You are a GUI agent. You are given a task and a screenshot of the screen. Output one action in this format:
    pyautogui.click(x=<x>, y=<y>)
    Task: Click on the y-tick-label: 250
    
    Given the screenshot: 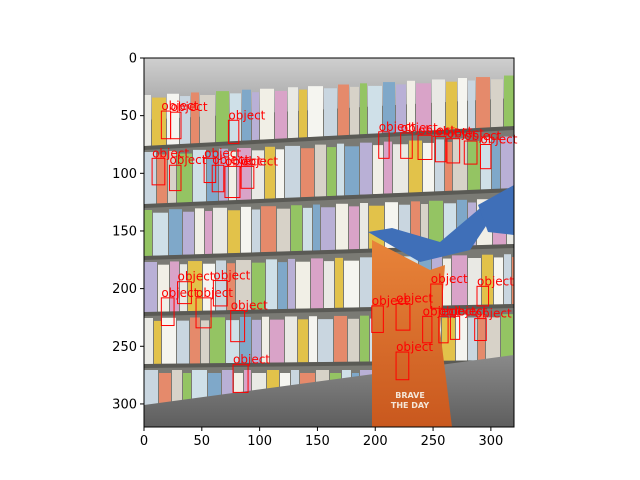 What is the action you would take?
    pyautogui.click(x=124, y=347)
    